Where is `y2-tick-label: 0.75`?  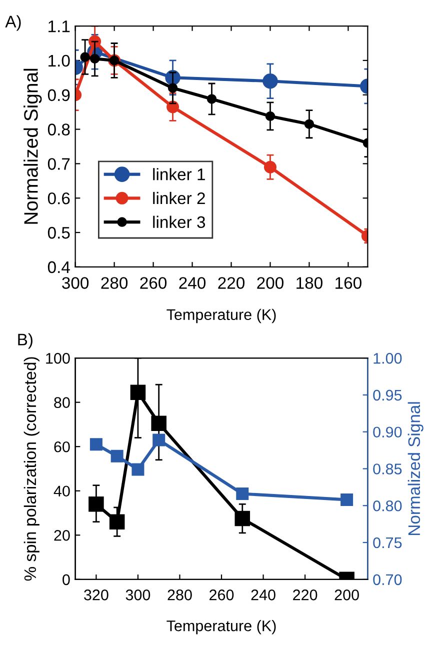 y2-tick-label: 0.75 is located at coordinates (387, 542).